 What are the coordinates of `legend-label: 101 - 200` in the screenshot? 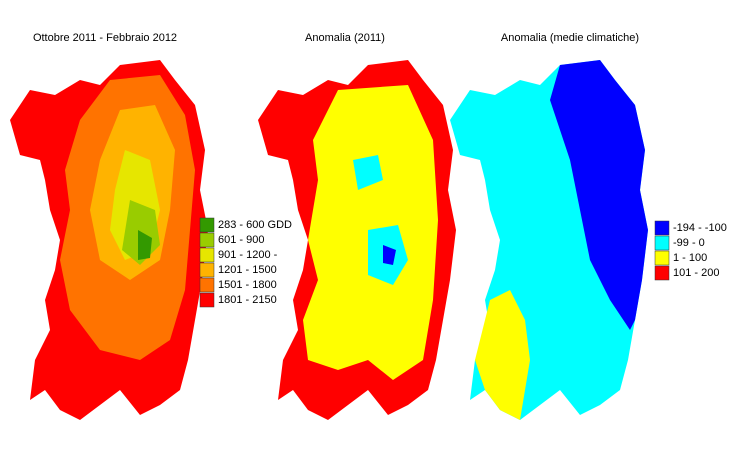 It's located at (696, 273).